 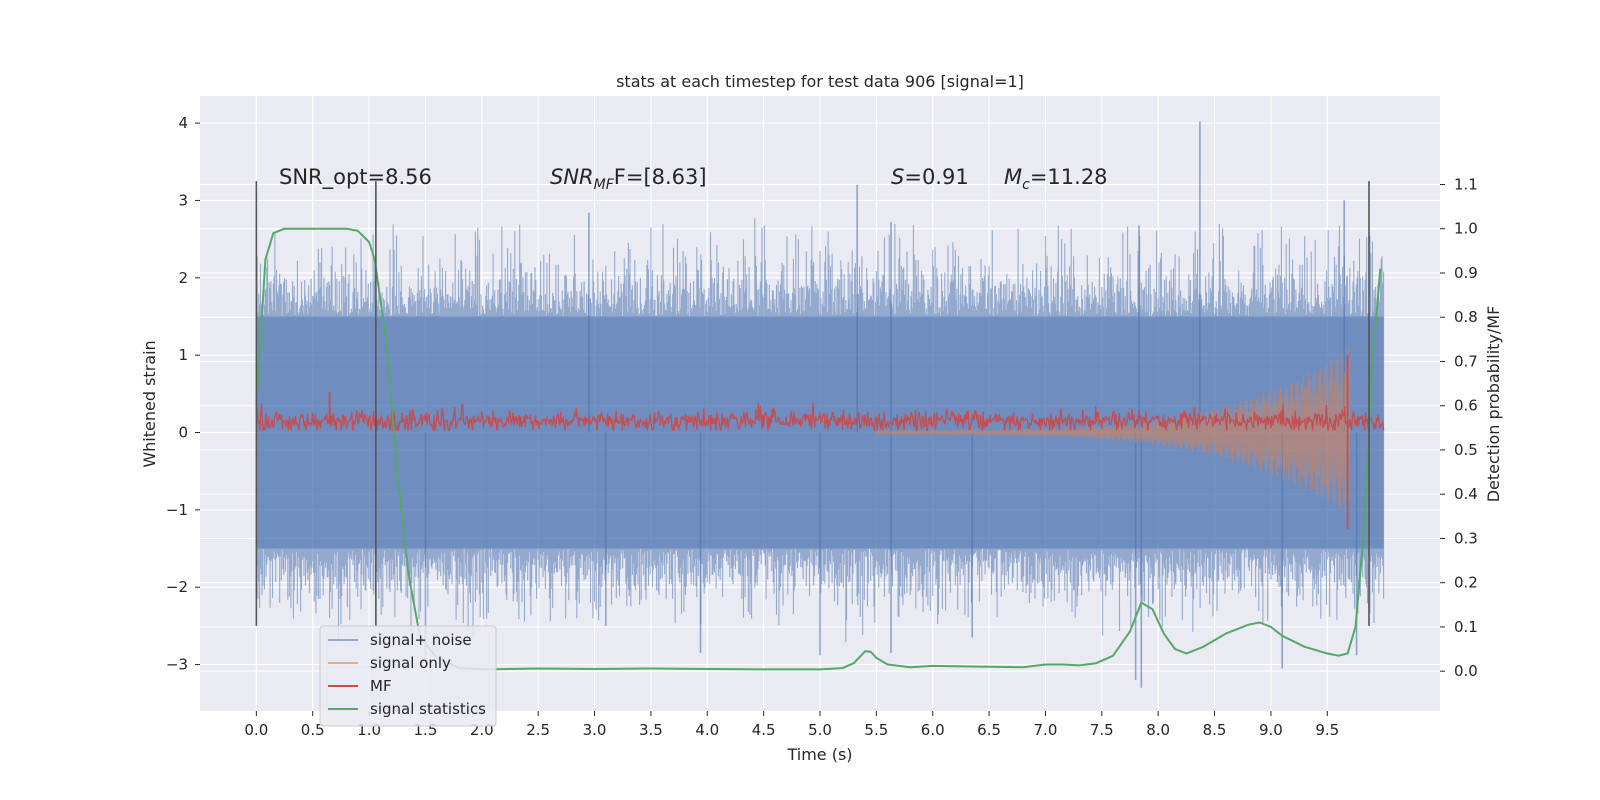 What do you see at coordinates (177, 665) in the screenshot?
I see `y-tick-label: −3` at bounding box center [177, 665].